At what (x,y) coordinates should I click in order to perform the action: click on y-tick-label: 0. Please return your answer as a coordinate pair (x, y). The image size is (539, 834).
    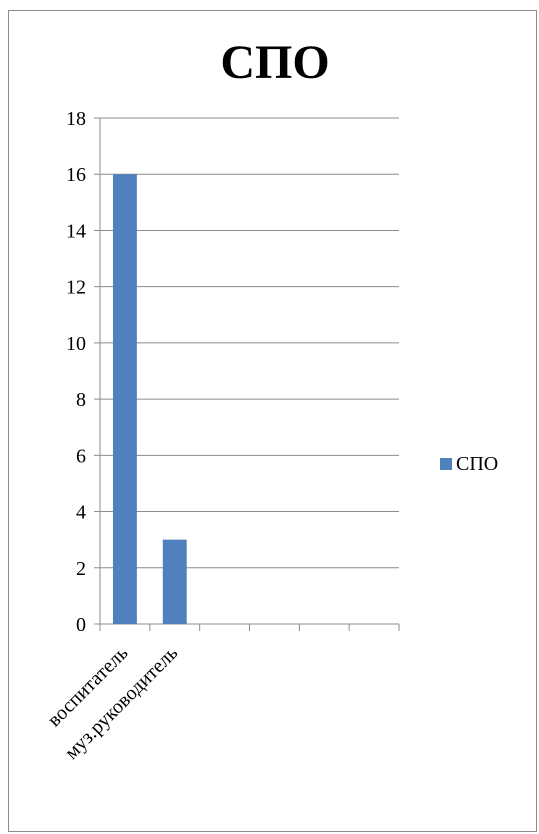
    Looking at the image, I should click on (81, 625).